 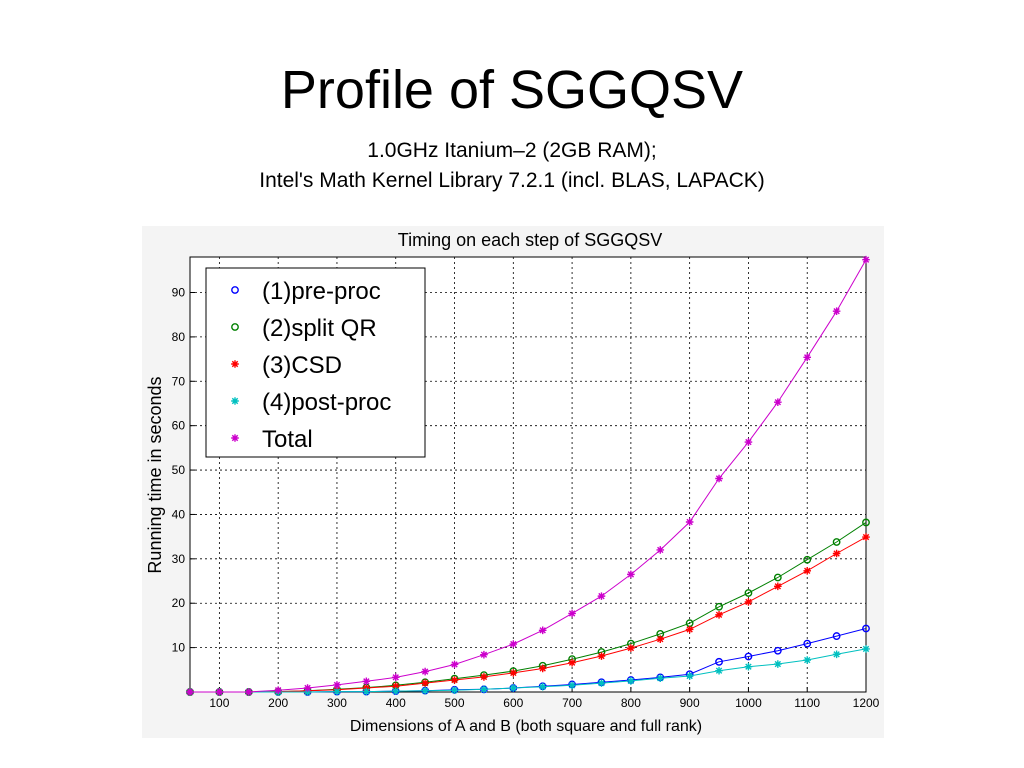 I want to click on series-line-3-csd, so click(x=528, y=614).